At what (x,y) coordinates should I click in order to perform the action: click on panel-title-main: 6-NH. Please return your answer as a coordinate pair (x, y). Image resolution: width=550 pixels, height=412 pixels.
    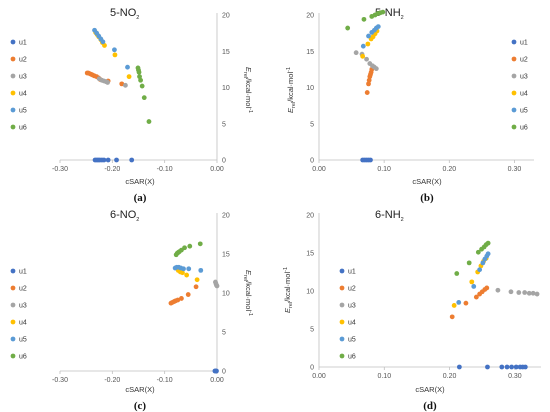
    Looking at the image, I should click on (388, 215).